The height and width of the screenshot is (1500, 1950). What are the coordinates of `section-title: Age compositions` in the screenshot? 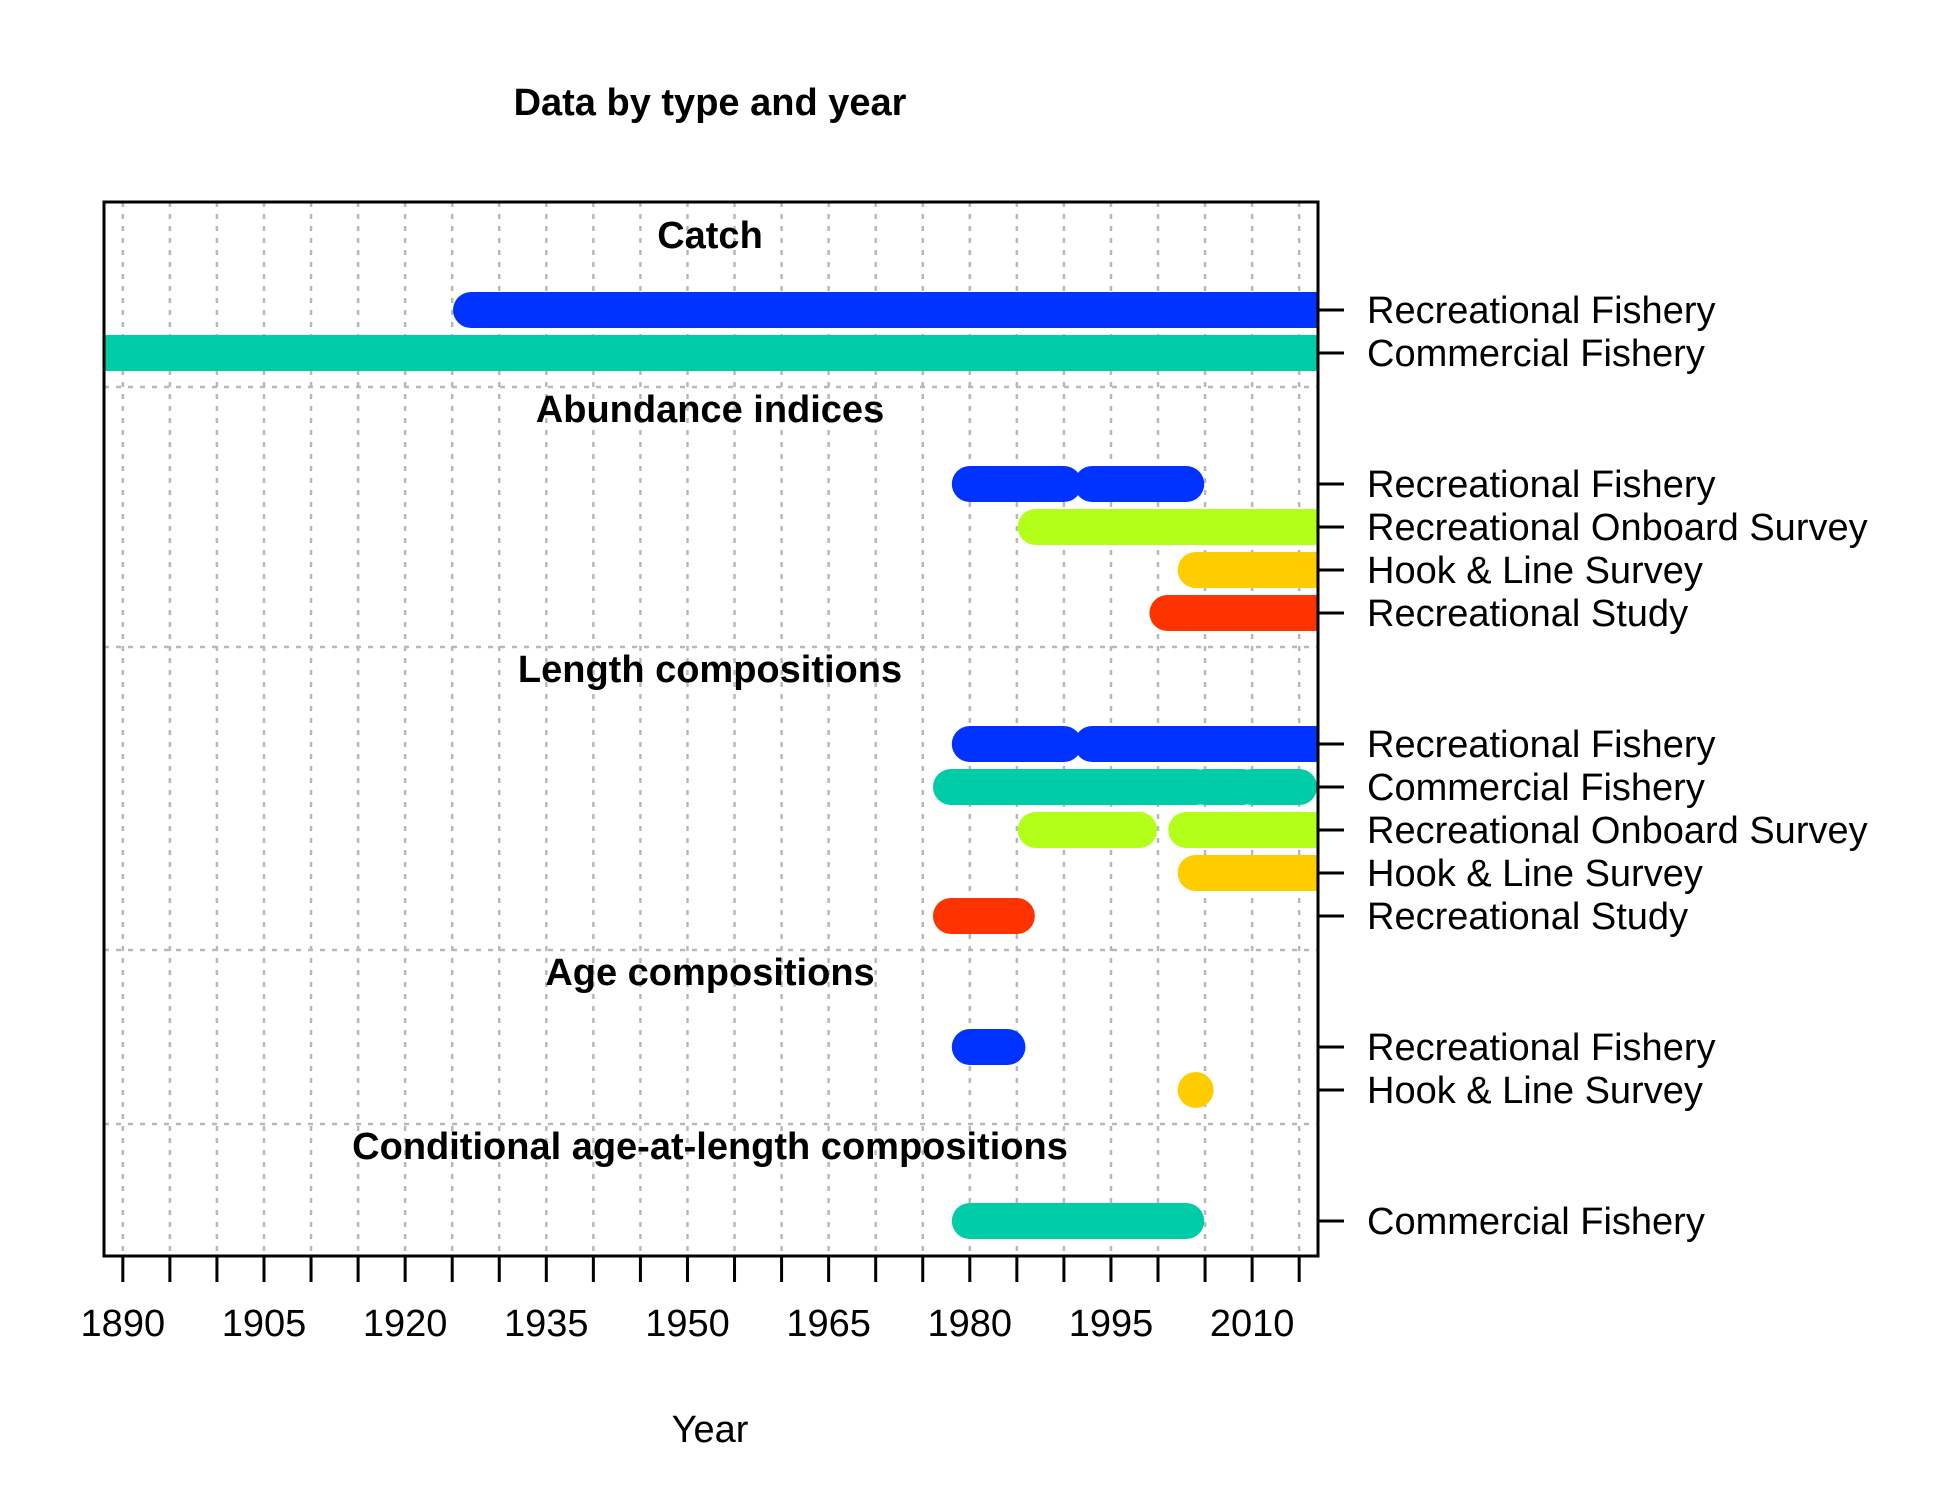 It's located at (709, 973).